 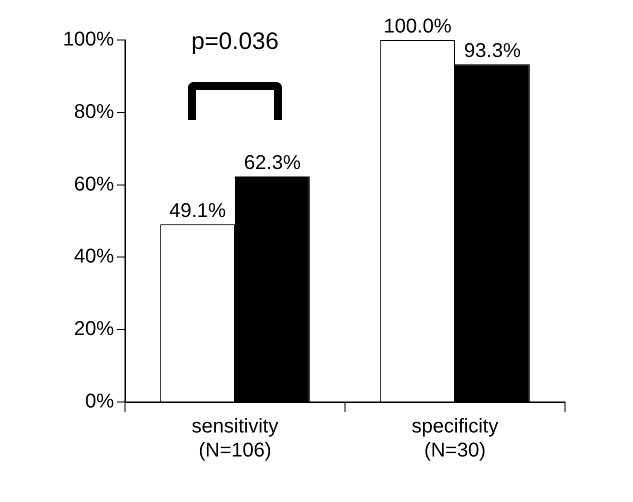 I want to click on y-tick-label: 80%, so click(x=94, y=111).